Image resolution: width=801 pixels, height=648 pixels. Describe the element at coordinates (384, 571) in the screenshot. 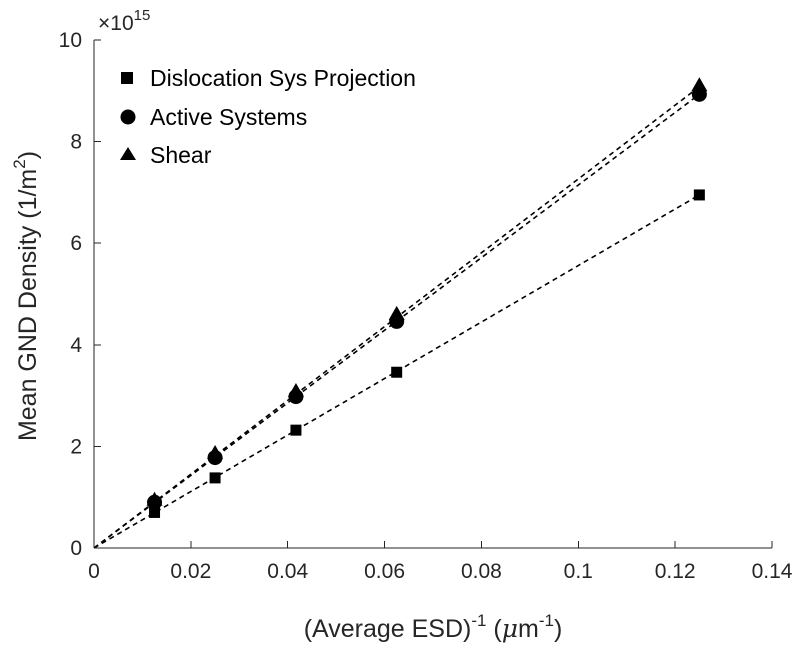

I see `x-tick-label-0-06: 0.06` at that location.